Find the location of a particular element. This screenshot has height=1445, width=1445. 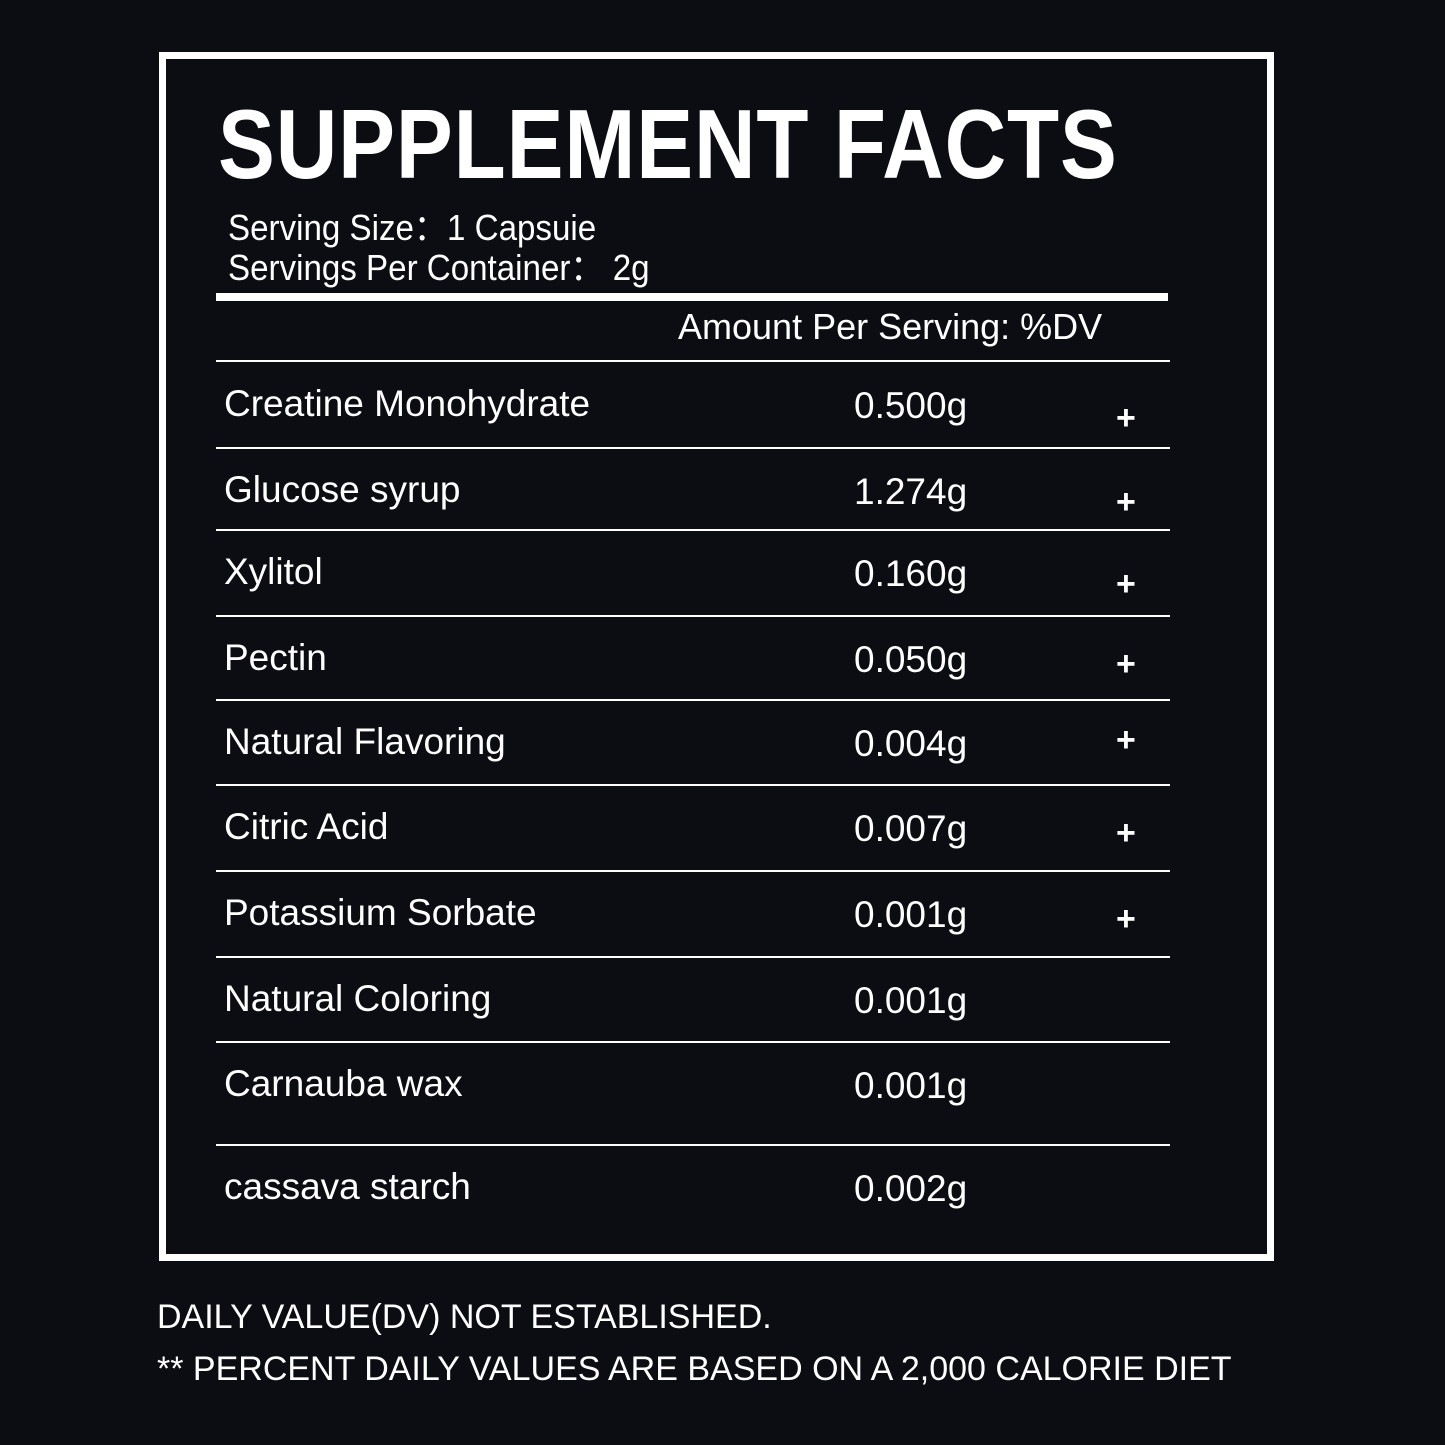

ingredient-name: Glucose syrup is located at coordinates (342, 489).